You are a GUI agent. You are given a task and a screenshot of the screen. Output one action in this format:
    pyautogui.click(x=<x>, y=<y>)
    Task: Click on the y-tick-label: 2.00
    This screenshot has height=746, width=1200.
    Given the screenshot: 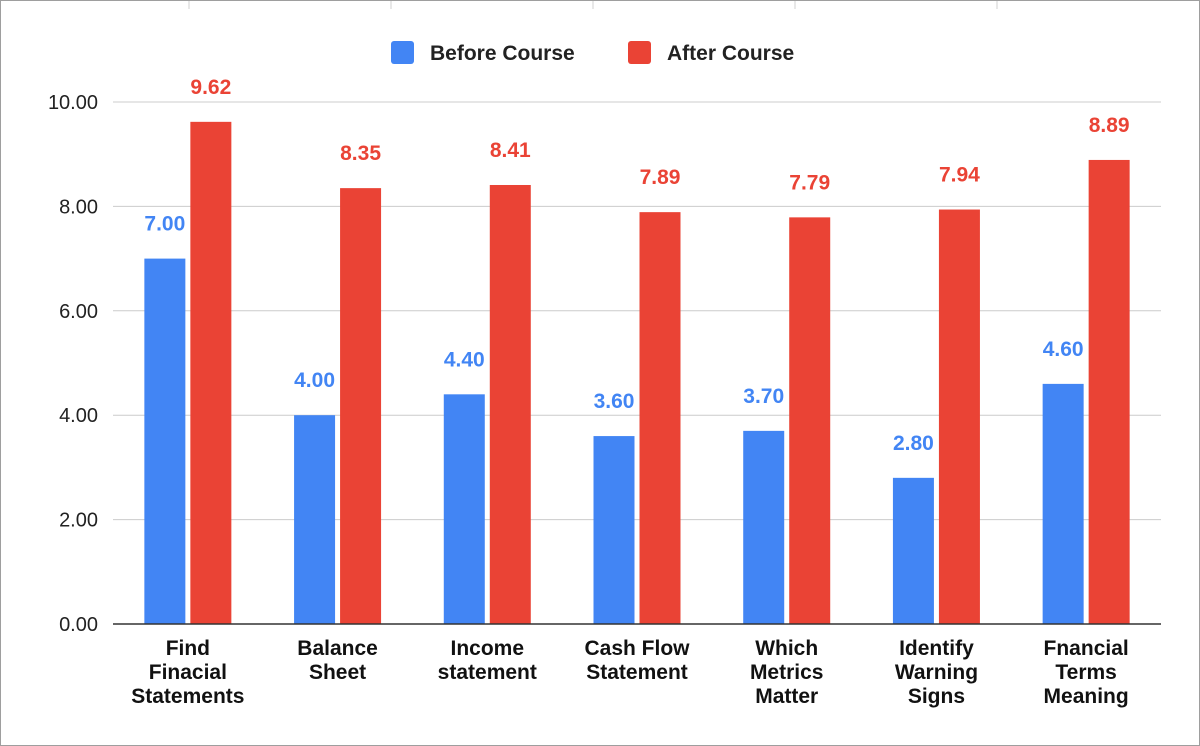 What is the action you would take?
    pyautogui.click(x=78, y=521)
    